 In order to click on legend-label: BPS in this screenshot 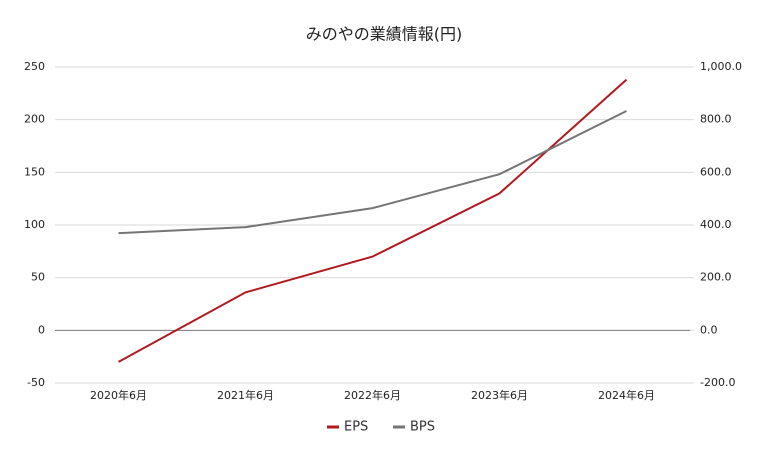, I will do `click(422, 427)`.